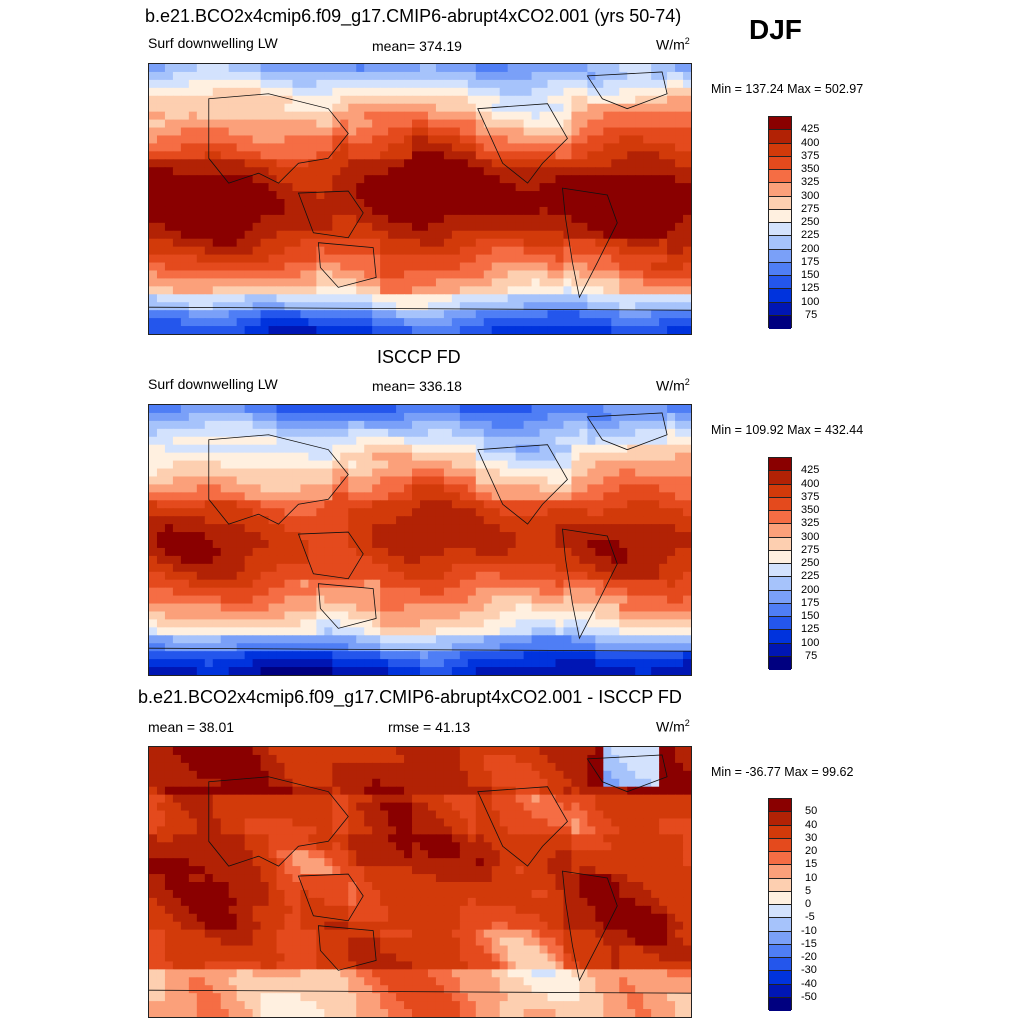 The height and width of the screenshot is (1024, 1024). What do you see at coordinates (810, 169) in the screenshot?
I see `colorbar-tick-label: 350` at bounding box center [810, 169].